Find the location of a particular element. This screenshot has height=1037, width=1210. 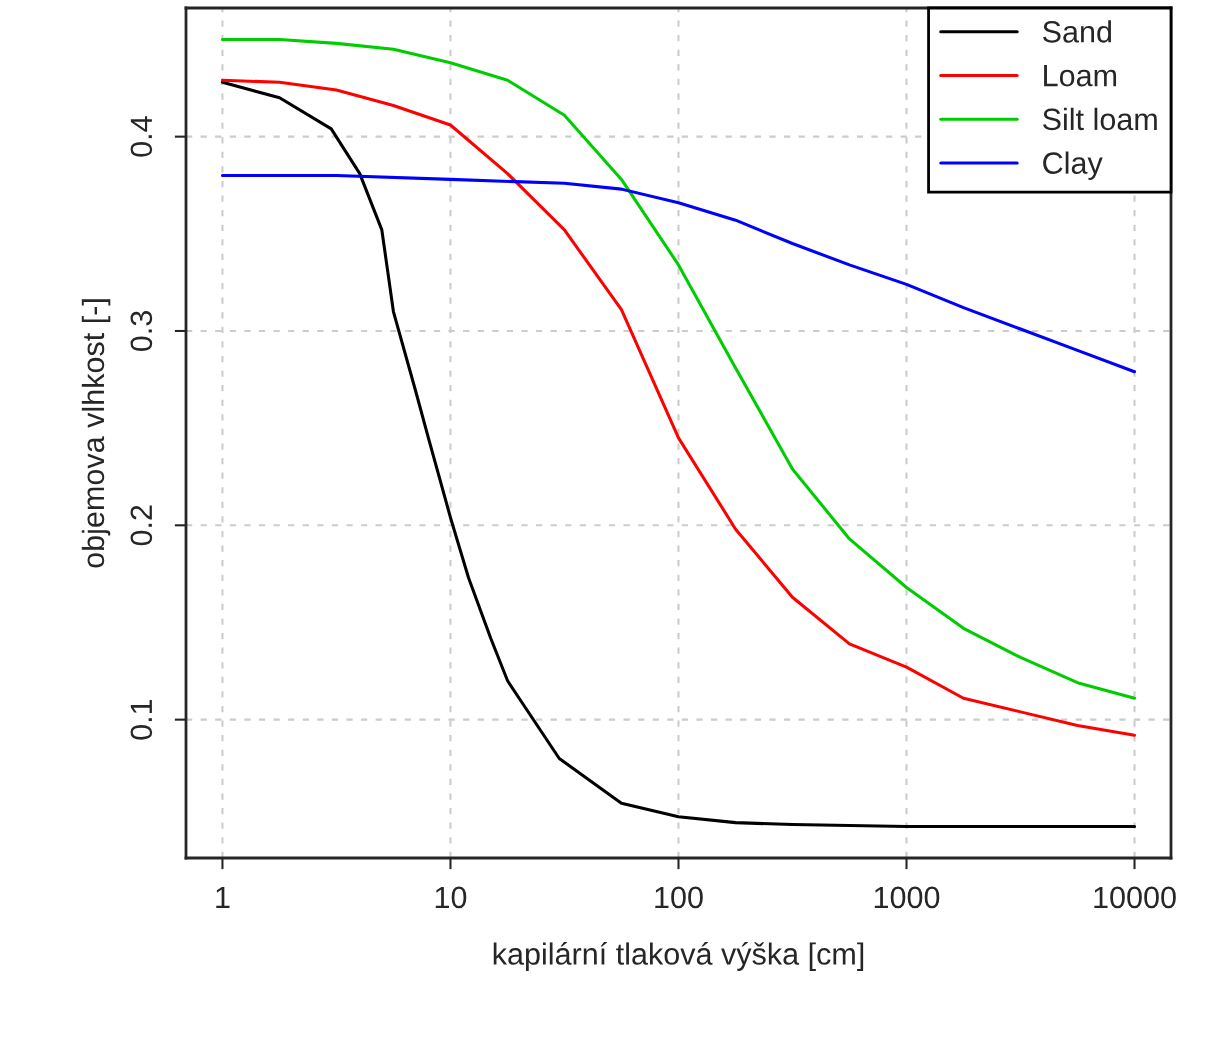

y-tick-label: 0.1 is located at coordinates (141, 719).